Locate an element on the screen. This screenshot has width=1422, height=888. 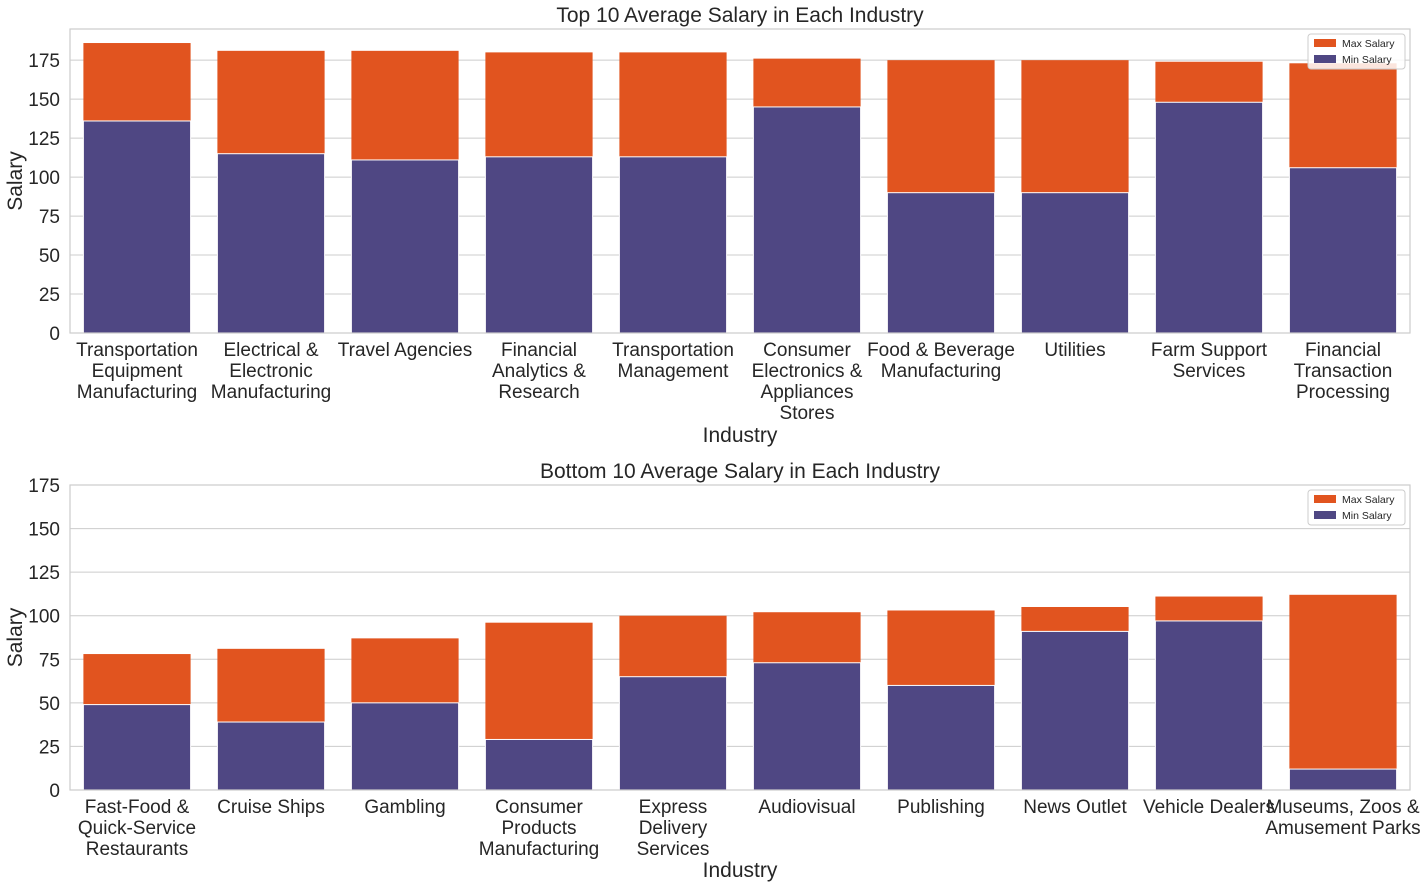
y-tick-label: 25 is located at coordinates (49, 295).